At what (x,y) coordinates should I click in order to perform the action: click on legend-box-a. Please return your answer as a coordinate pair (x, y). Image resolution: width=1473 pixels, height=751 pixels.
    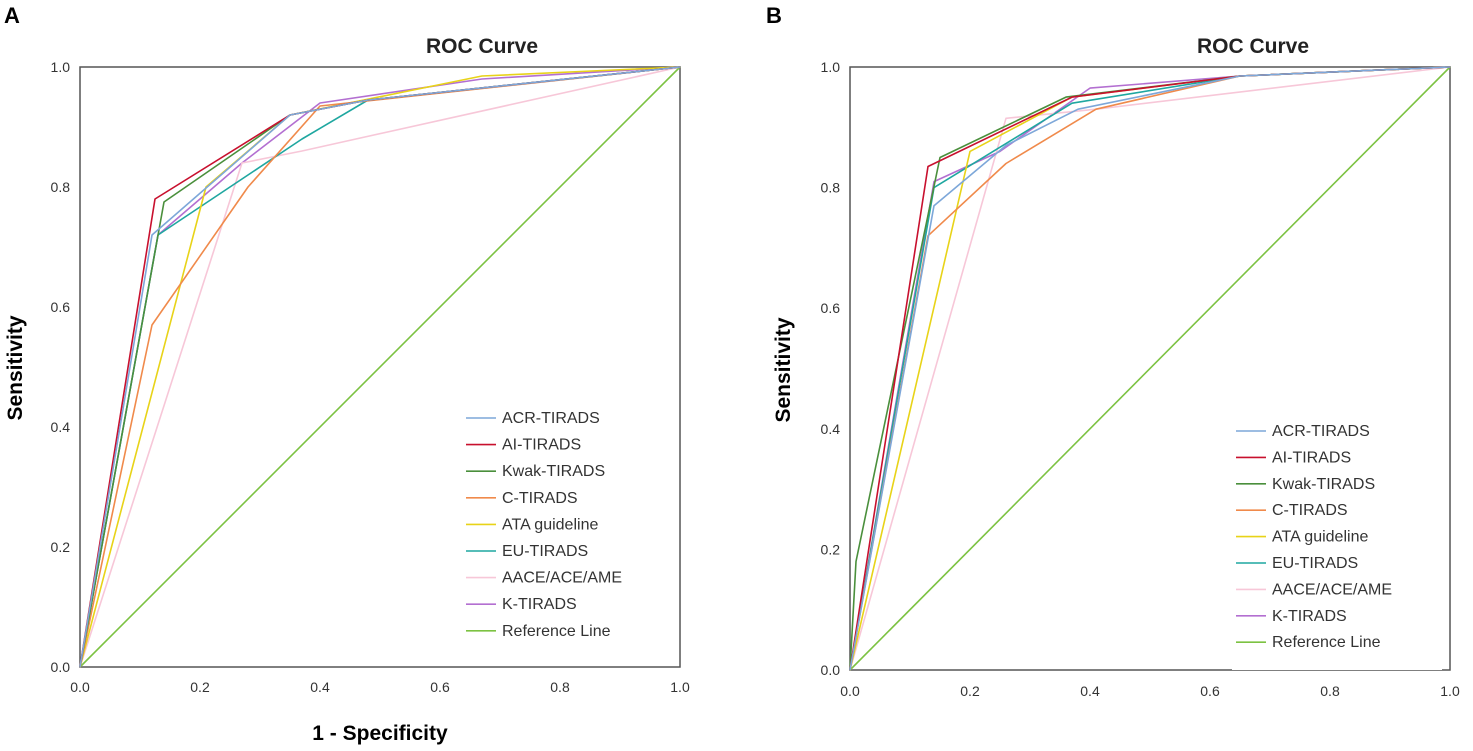
    Looking at the image, I should click on (567, 534).